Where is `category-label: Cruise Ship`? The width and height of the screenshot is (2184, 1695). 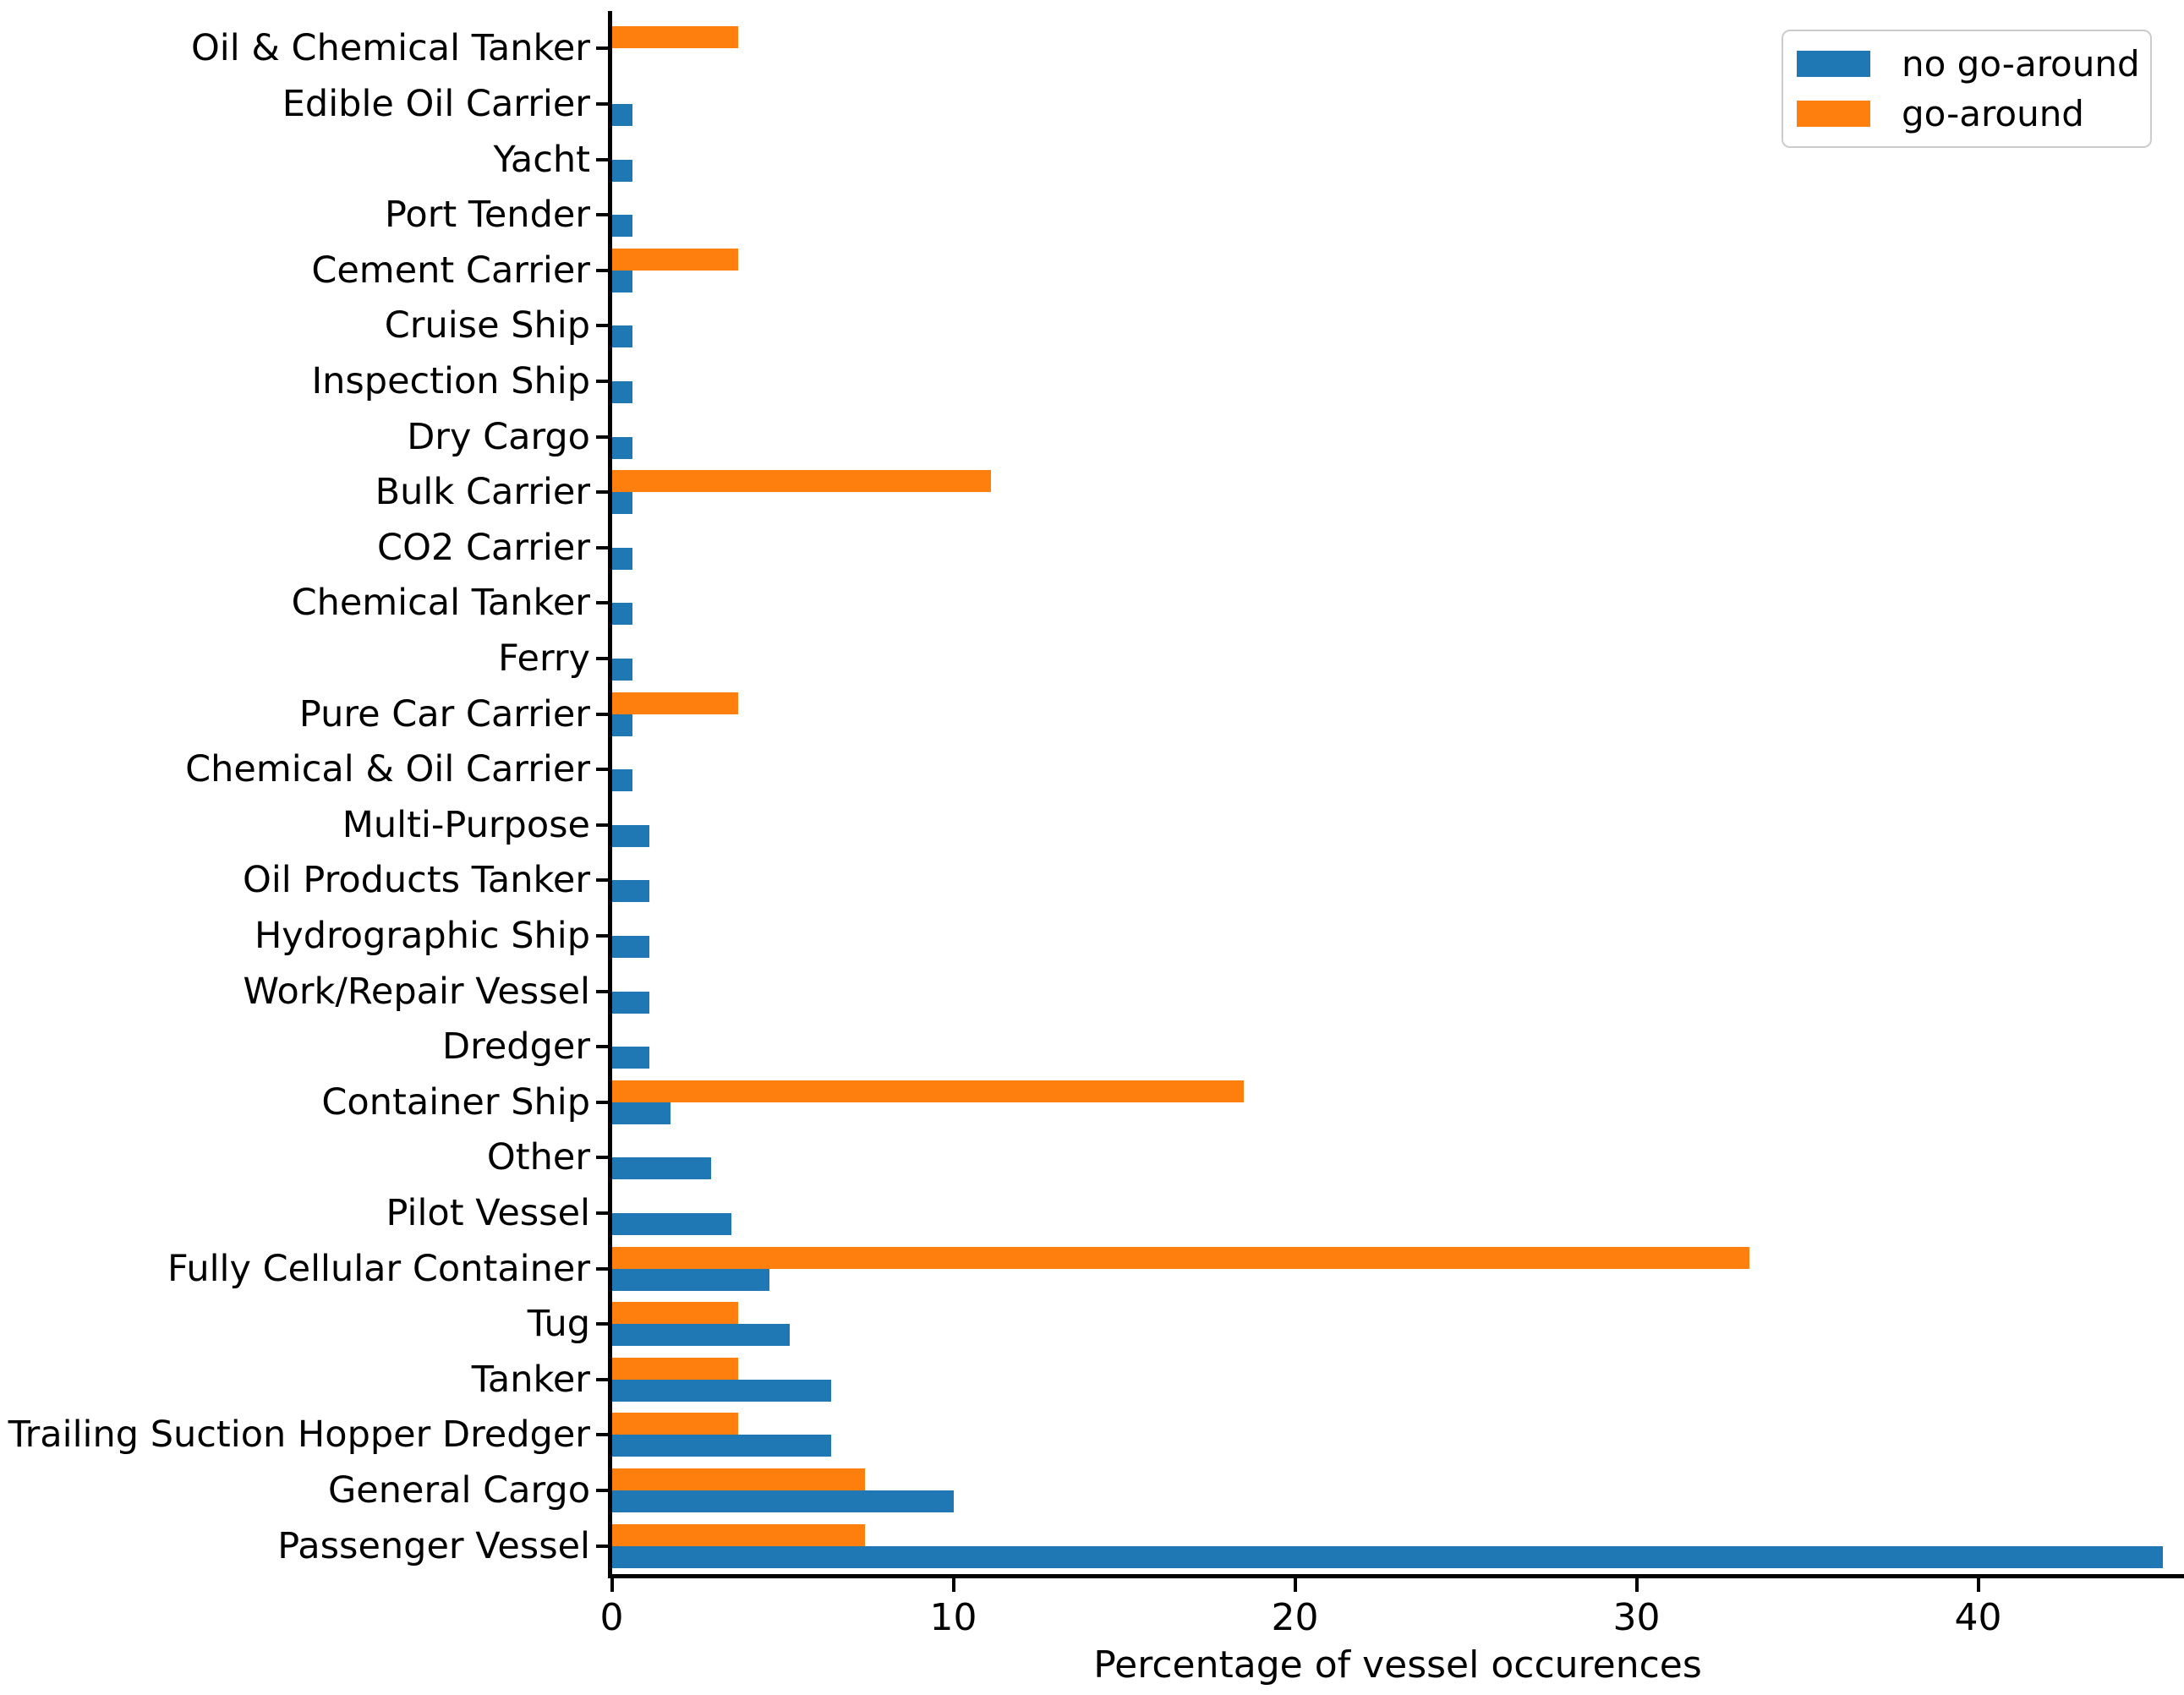
category-label: Cruise Ship is located at coordinates (487, 325).